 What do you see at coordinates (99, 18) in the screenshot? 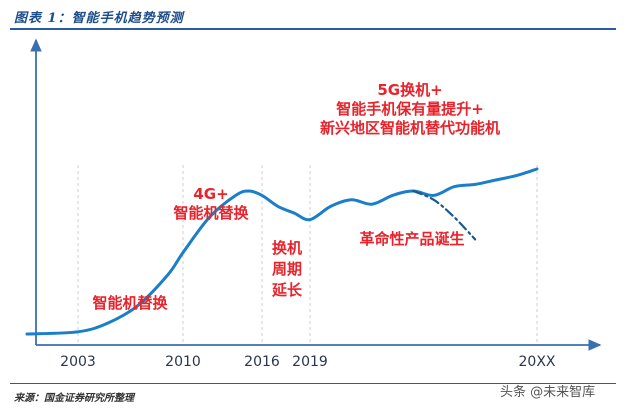
I see `figure-title: 图表 1：智能手机趋势预测` at bounding box center [99, 18].